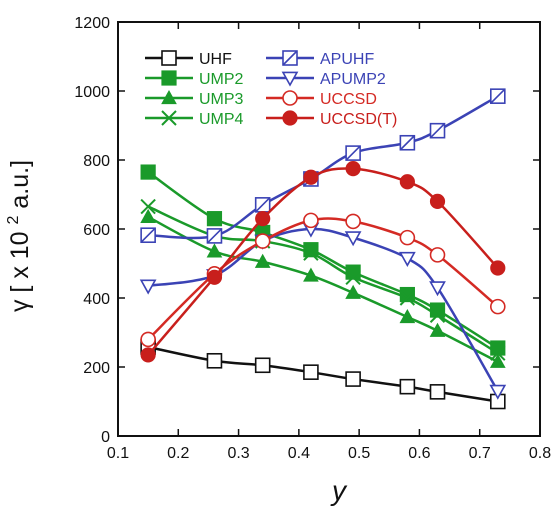  I want to click on legend-label: UMP3, so click(221, 99).